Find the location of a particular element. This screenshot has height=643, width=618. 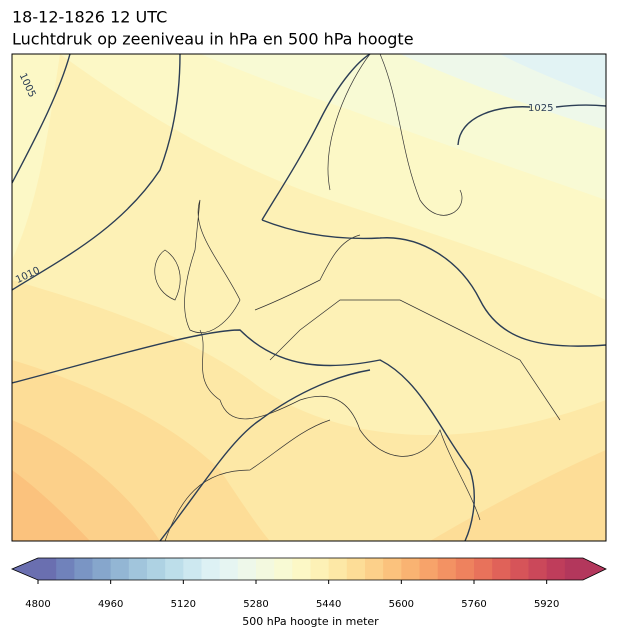

colorbar-tick-label: 4960 is located at coordinates (110, 604).